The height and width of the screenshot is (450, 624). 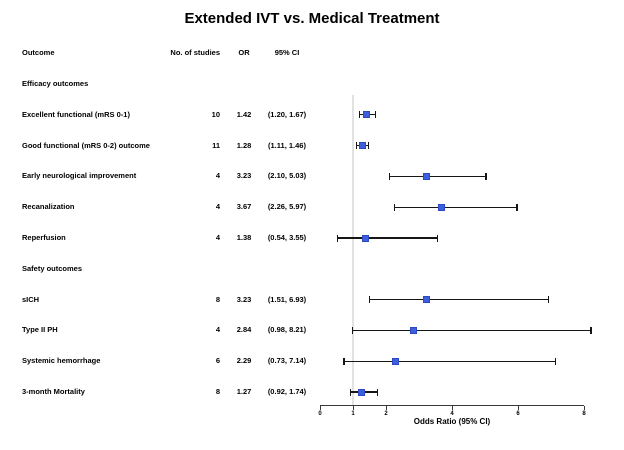 I want to click on column-header-outcome: Outcome, so click(x=38, y=52).